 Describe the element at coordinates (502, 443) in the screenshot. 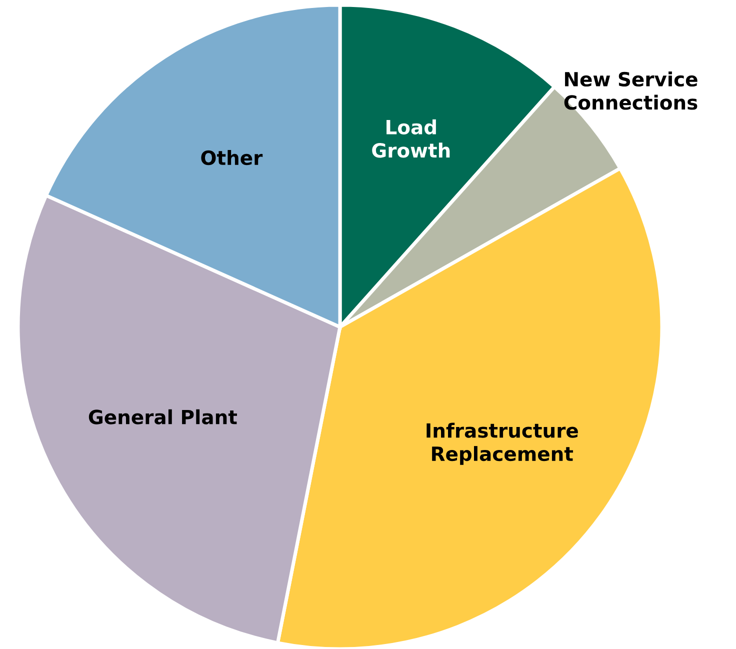

I see `slice-label: Infrastructure Replacement` at that location.